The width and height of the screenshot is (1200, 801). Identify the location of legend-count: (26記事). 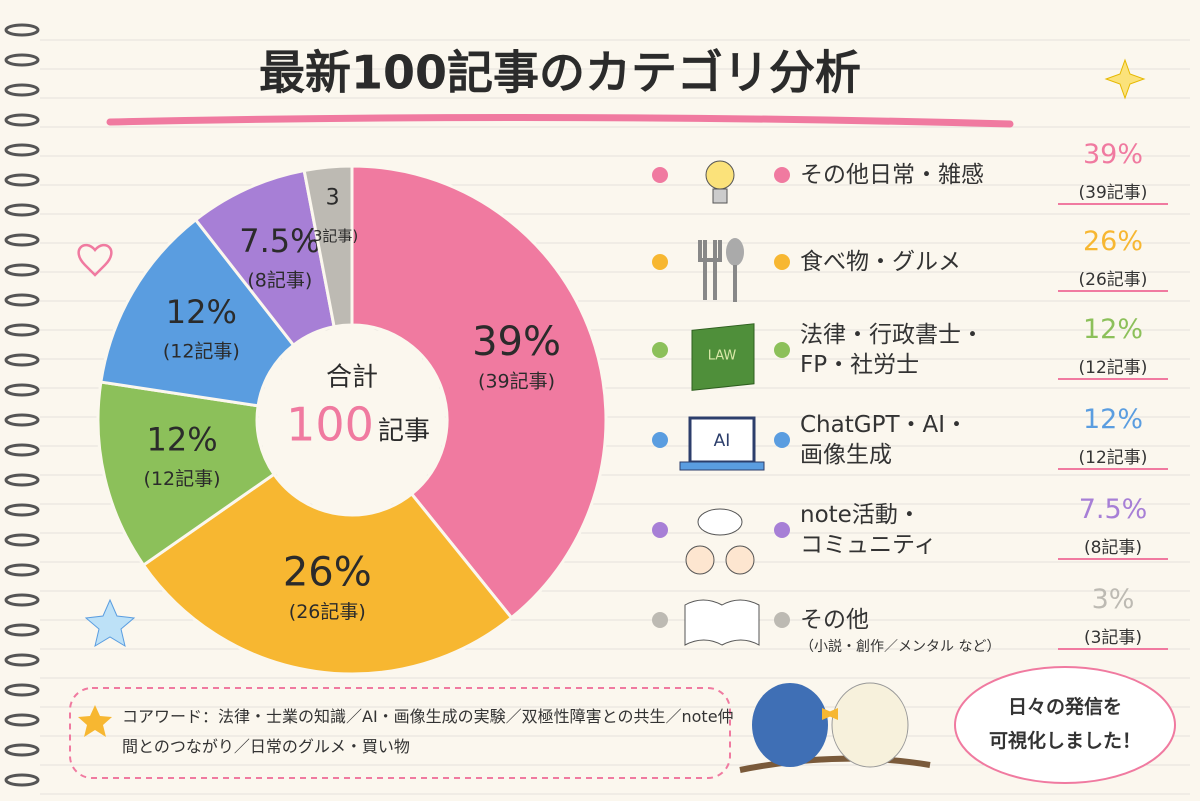
(1113, 278).